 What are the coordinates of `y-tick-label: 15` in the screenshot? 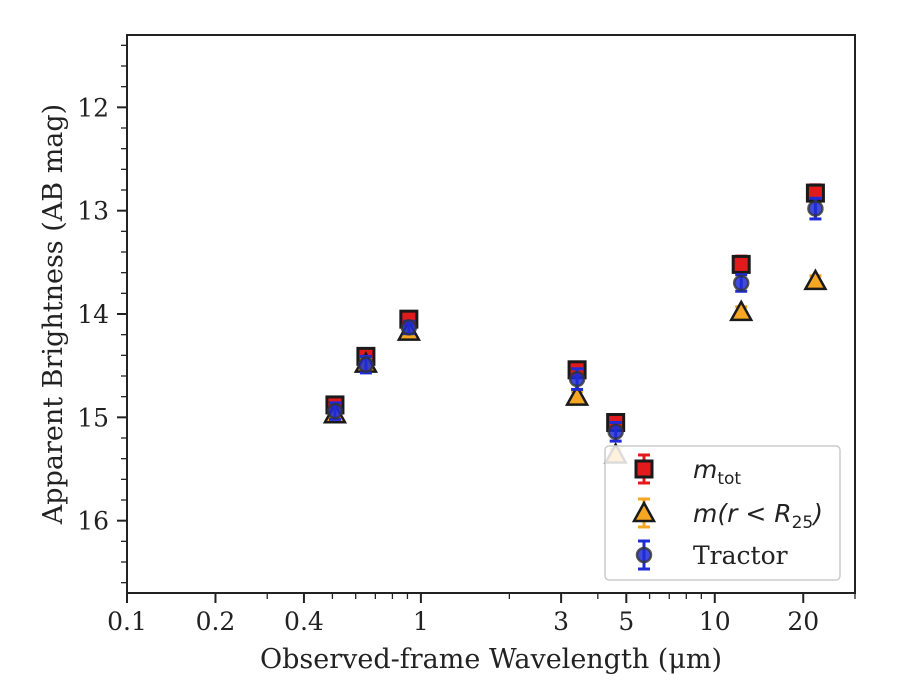 It's located at (93, 417).